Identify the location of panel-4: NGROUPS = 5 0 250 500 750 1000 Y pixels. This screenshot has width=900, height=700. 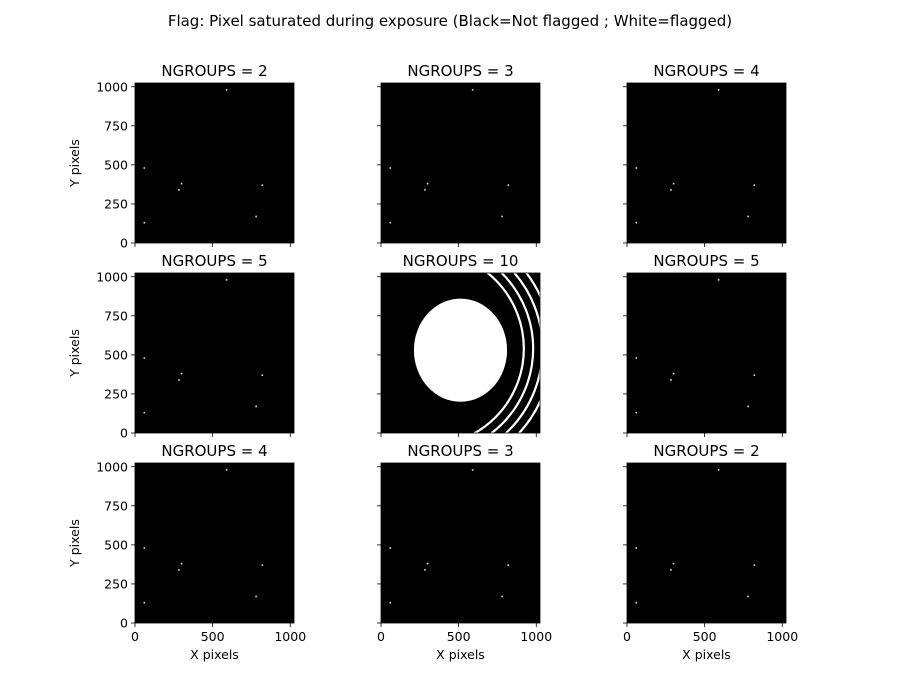
(181, 346).